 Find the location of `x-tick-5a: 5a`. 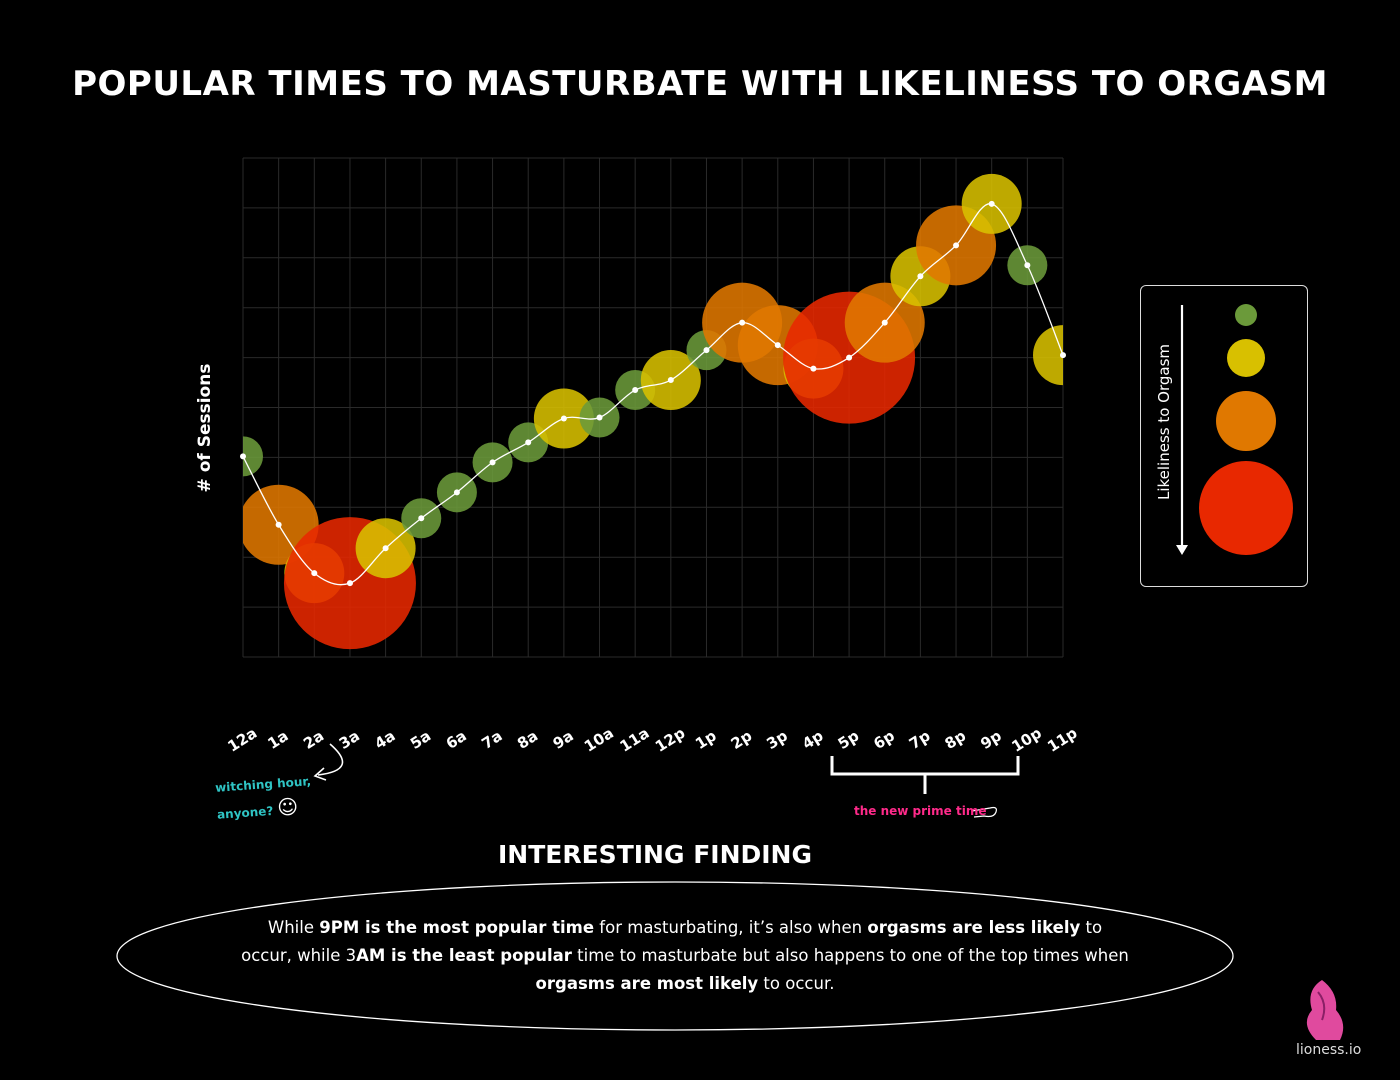

x-tick-5a: 5a is located at coordinates (420, 740).